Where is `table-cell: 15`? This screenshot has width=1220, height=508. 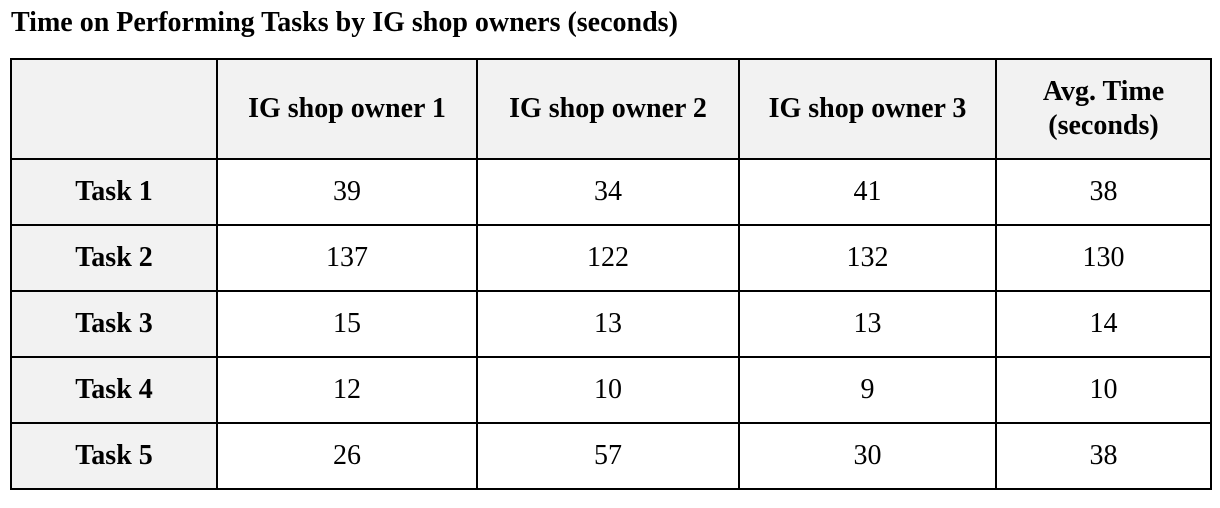
table-cell: 15 is located at coordinates (347, 324).